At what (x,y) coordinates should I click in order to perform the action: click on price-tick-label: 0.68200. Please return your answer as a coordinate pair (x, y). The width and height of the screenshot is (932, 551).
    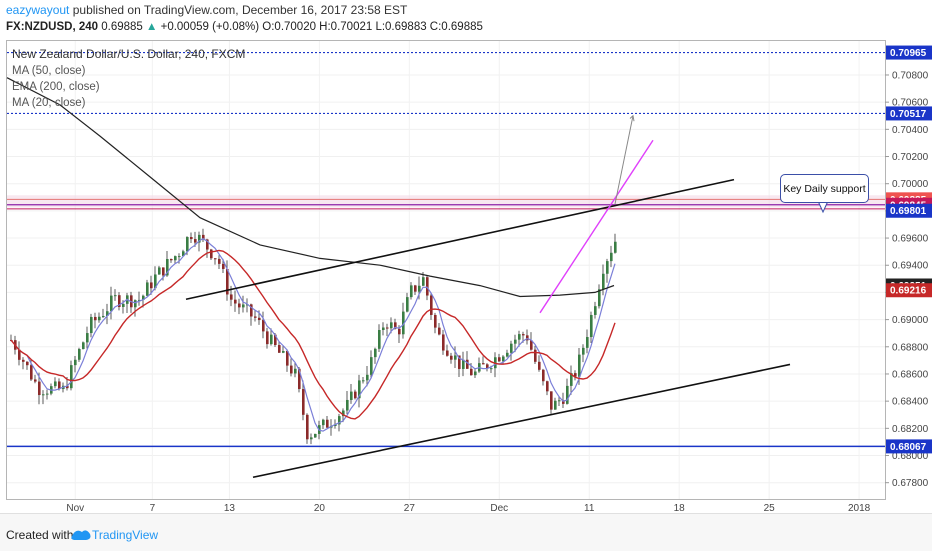
    Looking at the image, I should click on (910, 429).